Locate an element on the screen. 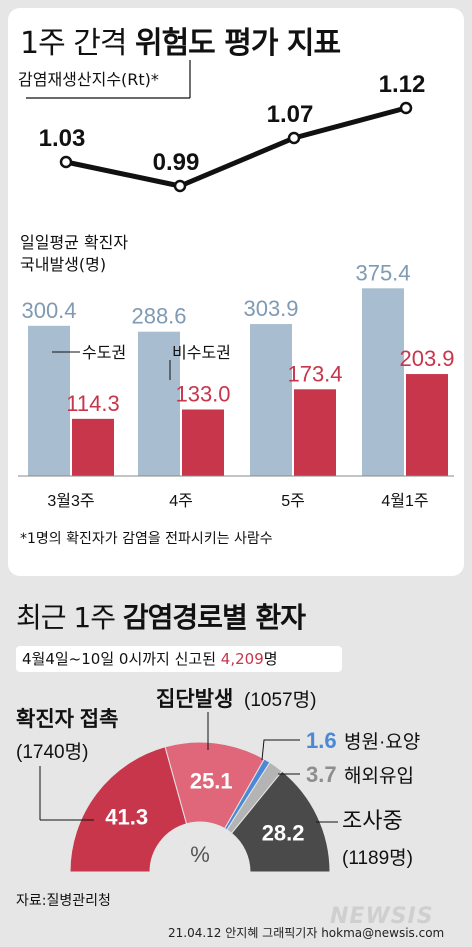 This screenshot has width=472, height=947. percent-sign: % is located at coordinates (200, 854).